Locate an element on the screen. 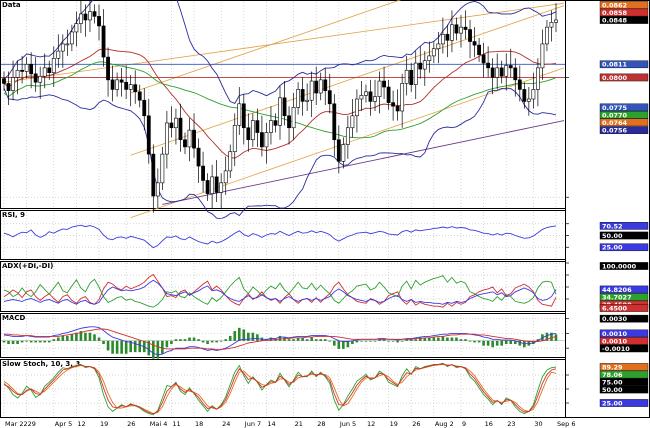 The width and height of the screenshot is (650, 428). value-tag-text: 0.0756 is located at coordinates (615, 131).